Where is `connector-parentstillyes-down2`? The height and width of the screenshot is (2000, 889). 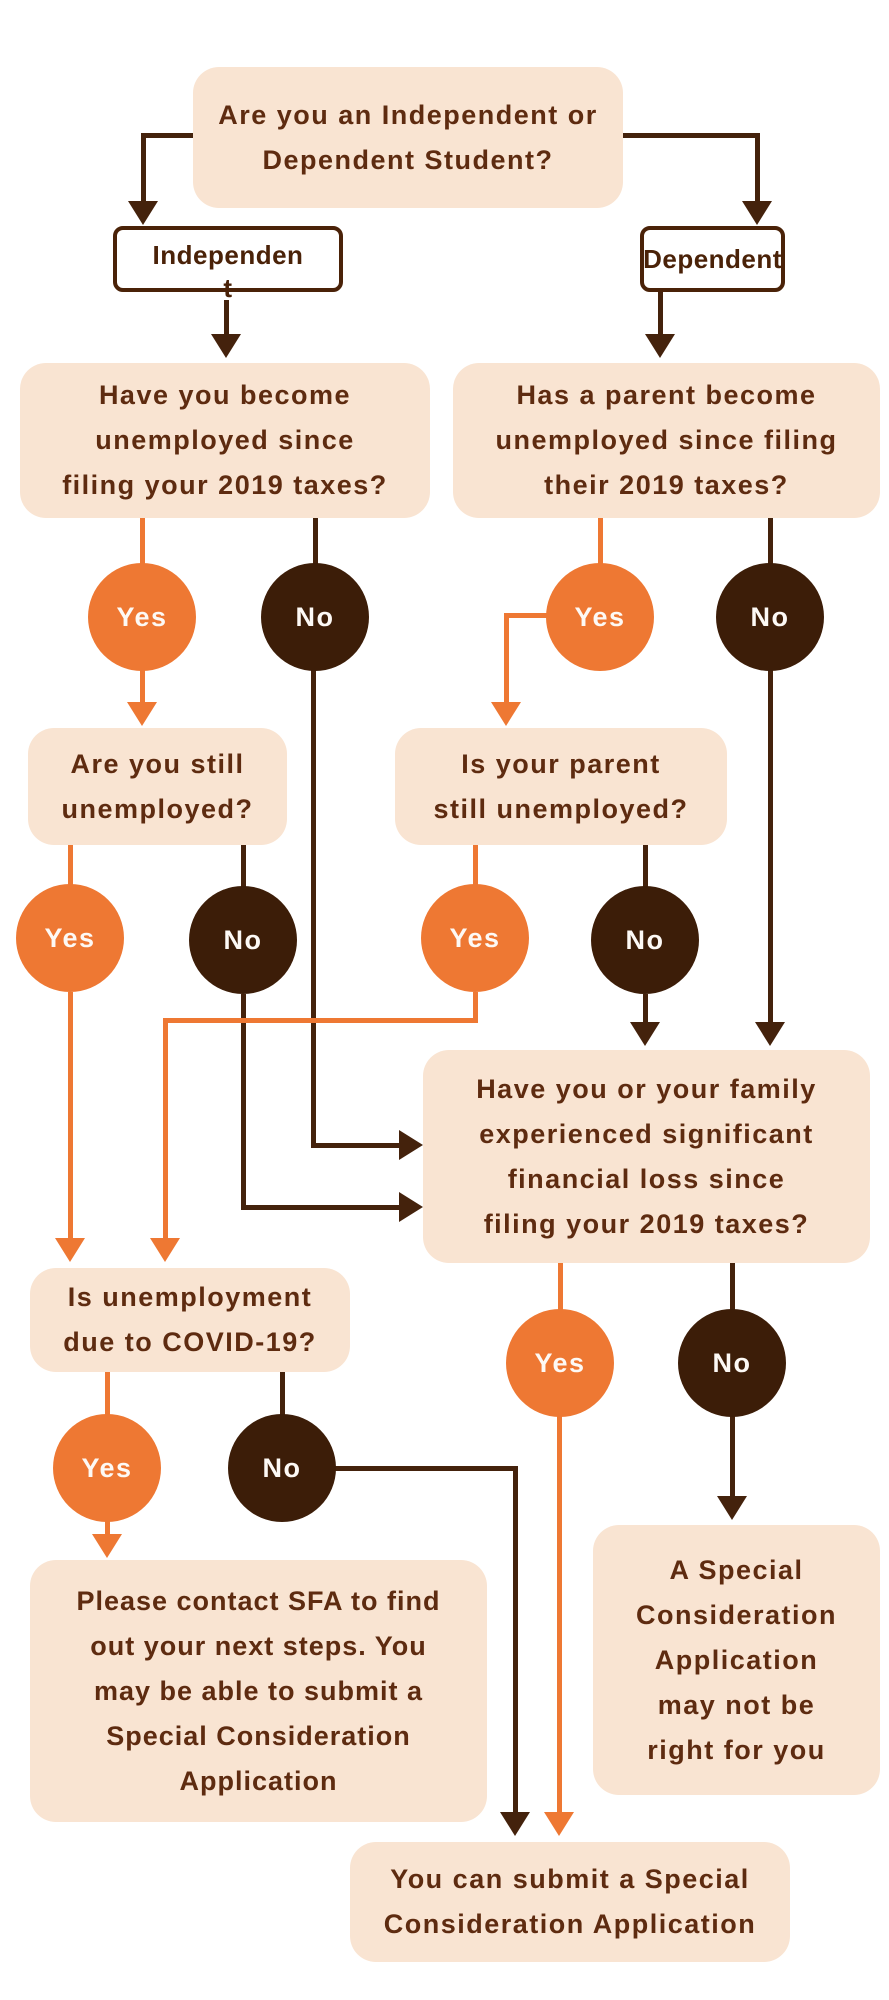
connector-parentstillyes-down2 is located at coordinates (165, 1128).